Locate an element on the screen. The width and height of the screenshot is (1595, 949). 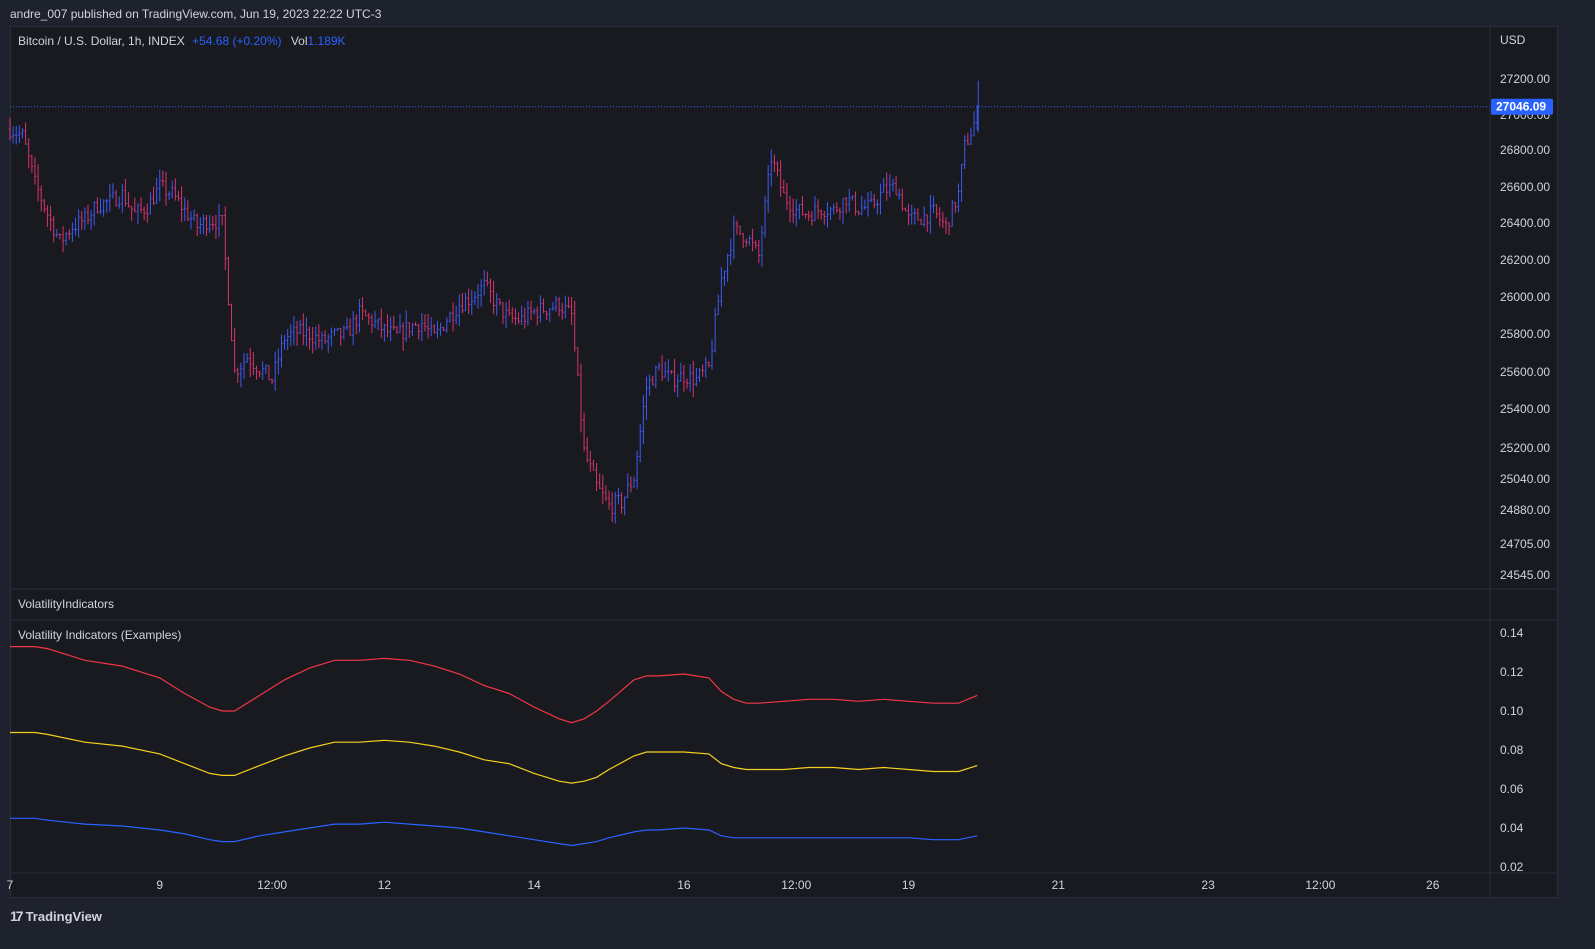
indicator-tick-label: 0.04 is located at coordinates (1512, 828).